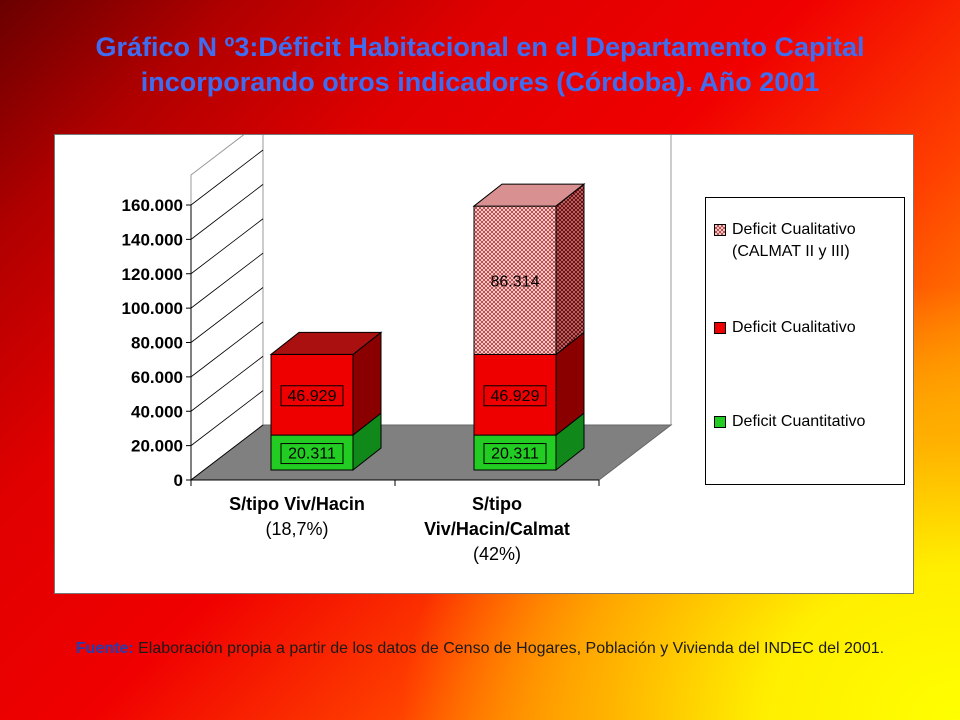  Describe the element at coordinates (157, 343) in the screenshot. I see `y-tick-label: 80.000` at that location.